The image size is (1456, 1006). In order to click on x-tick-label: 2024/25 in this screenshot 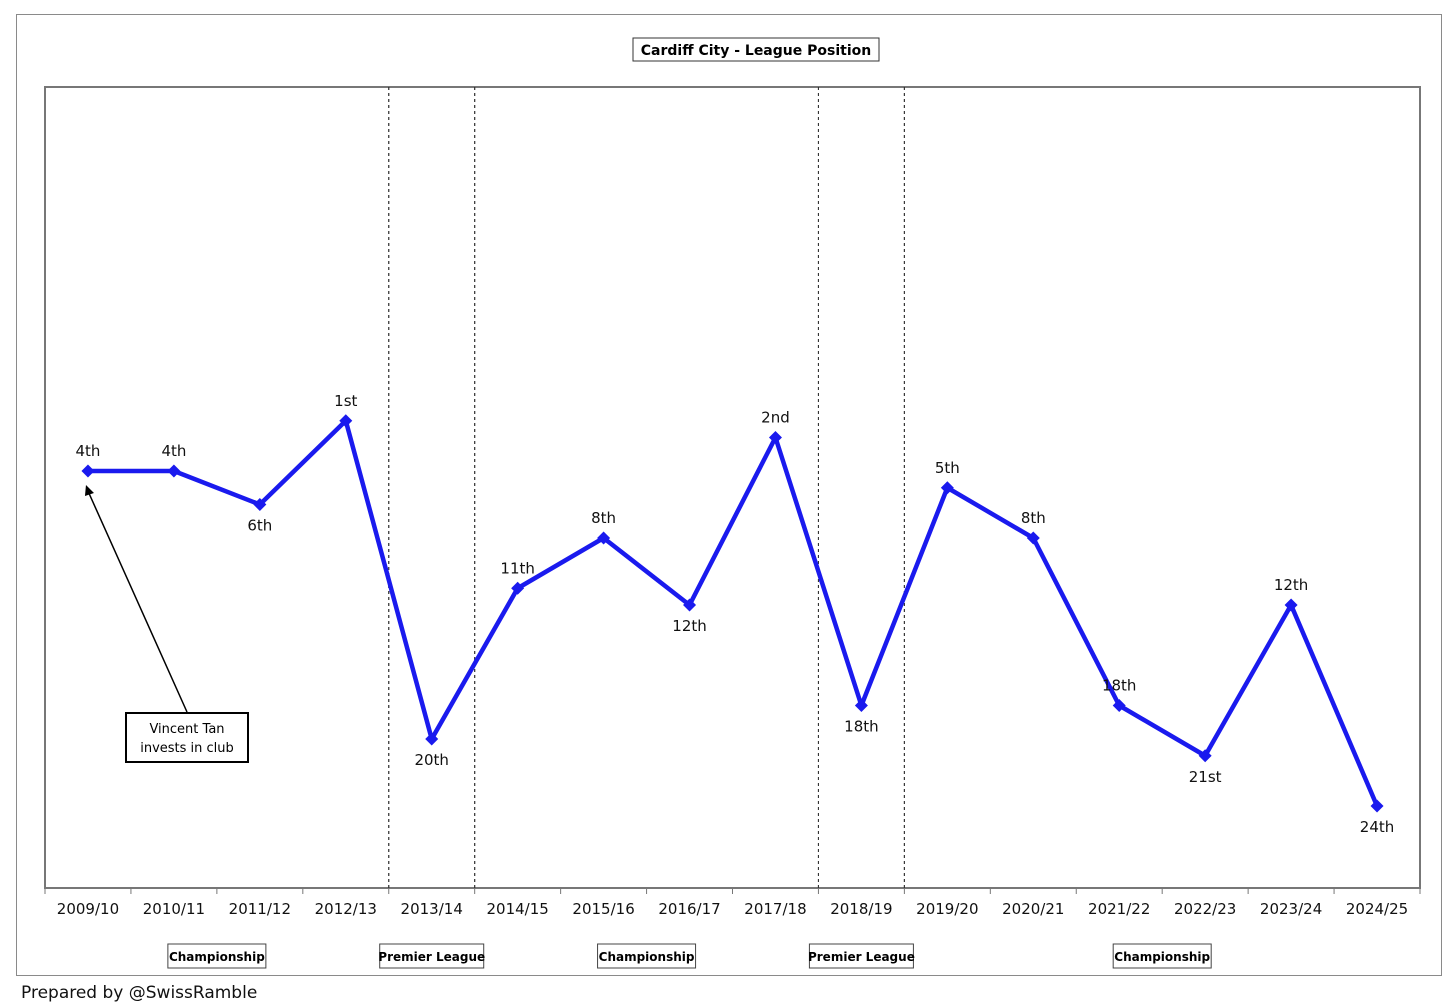, I will do `click(1377, 909)`.